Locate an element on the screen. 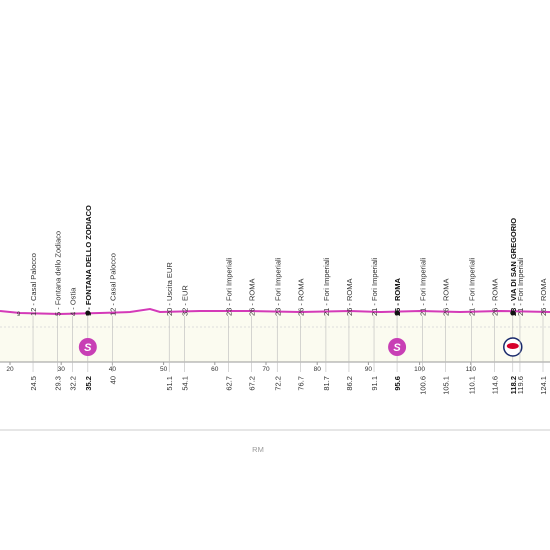 This screenshot has height=550, width=550. point-label: 23 - VIA DI SAN GREGORIO is located at coordinates (513, 267).